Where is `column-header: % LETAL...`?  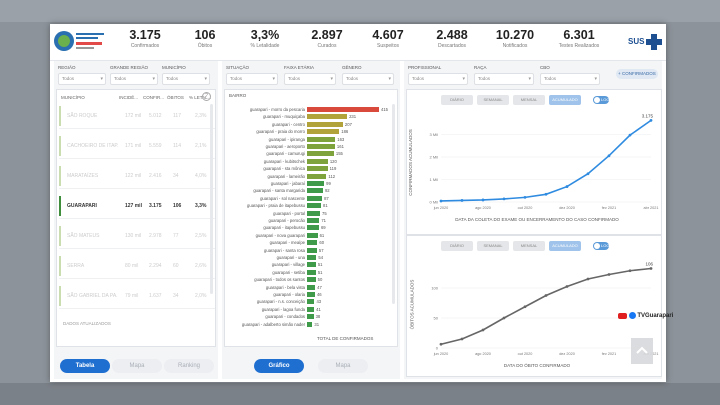 column-header: % LETAL... is located at coordinates (200, 97).